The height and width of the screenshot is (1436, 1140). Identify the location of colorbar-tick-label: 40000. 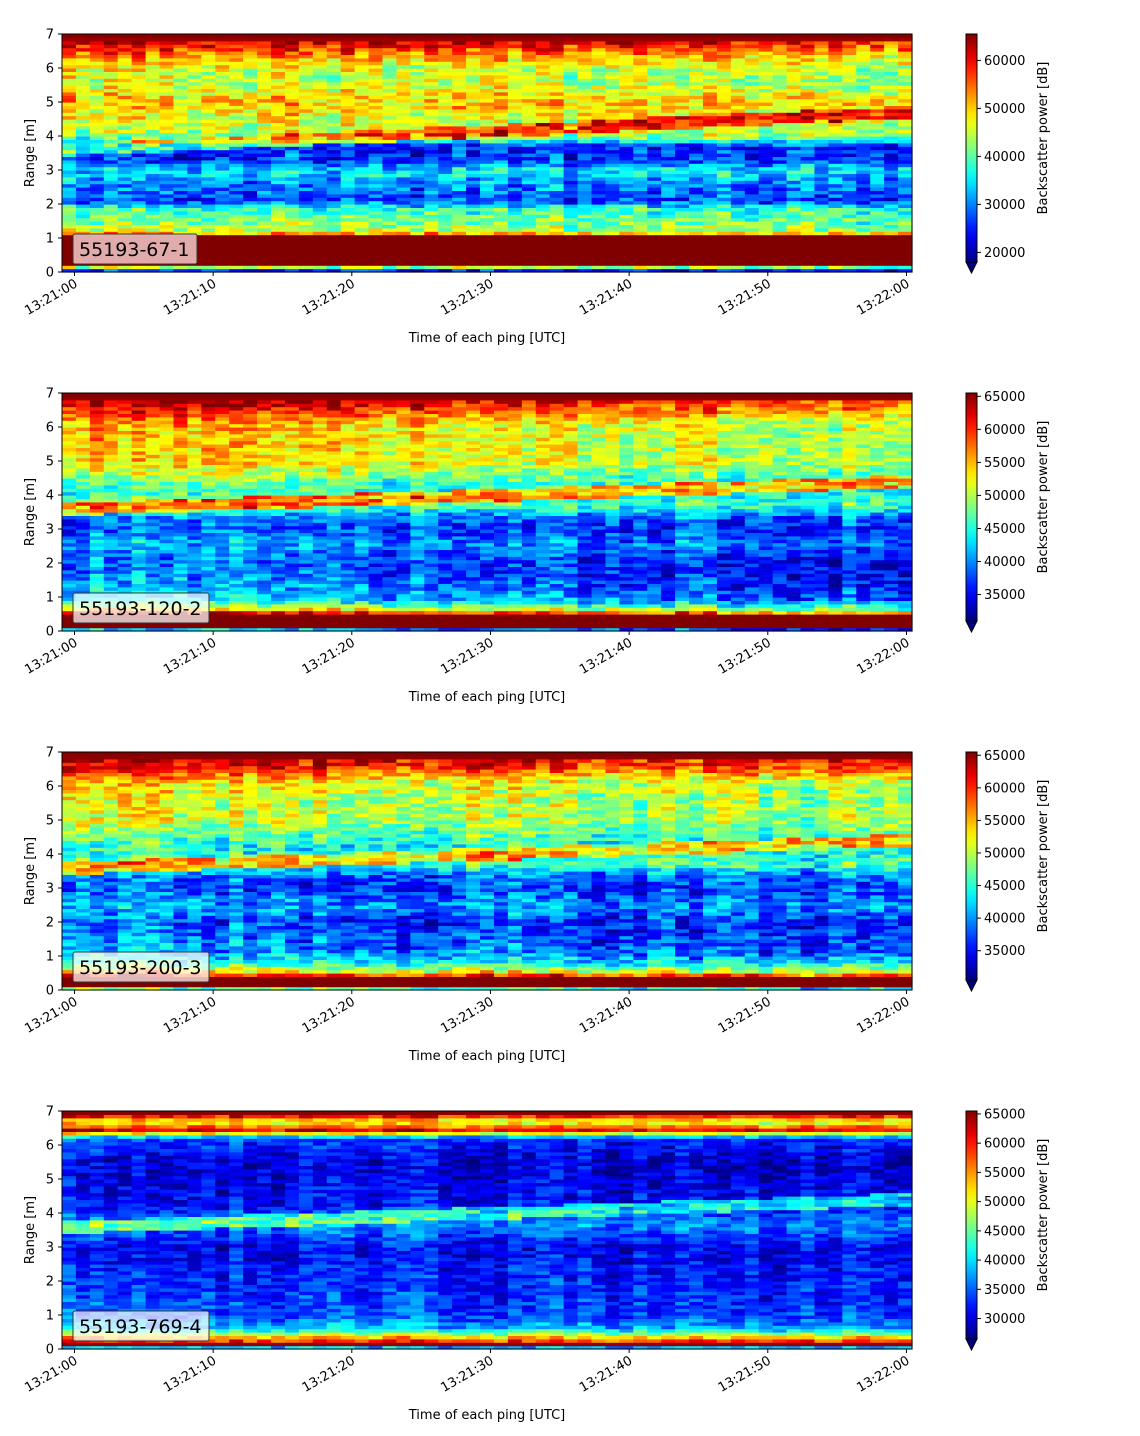
(1004, 157).